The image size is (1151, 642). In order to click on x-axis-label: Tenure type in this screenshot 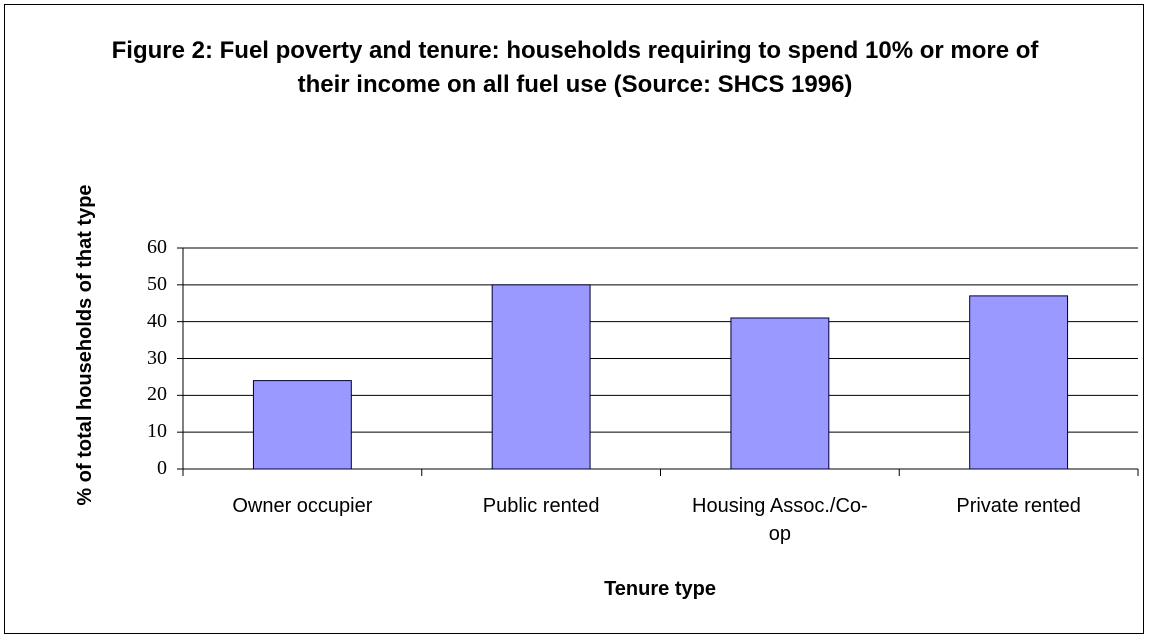, I will do `click(660, 589)`.